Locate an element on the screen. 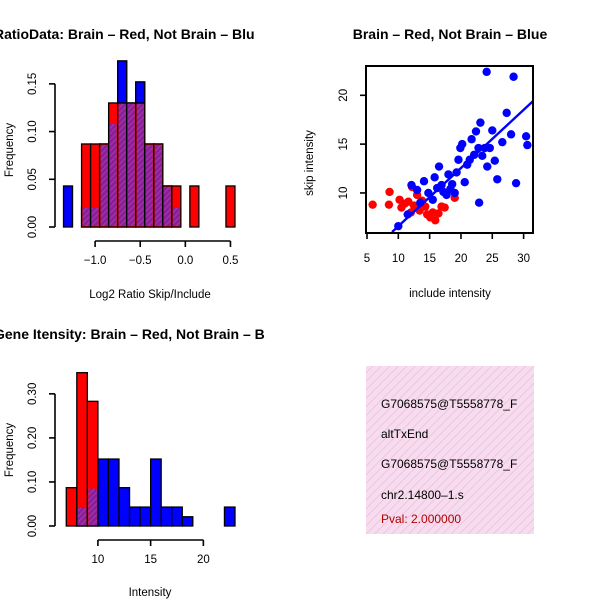  x-tick-label: 25 is located at coordinates (492, 259).